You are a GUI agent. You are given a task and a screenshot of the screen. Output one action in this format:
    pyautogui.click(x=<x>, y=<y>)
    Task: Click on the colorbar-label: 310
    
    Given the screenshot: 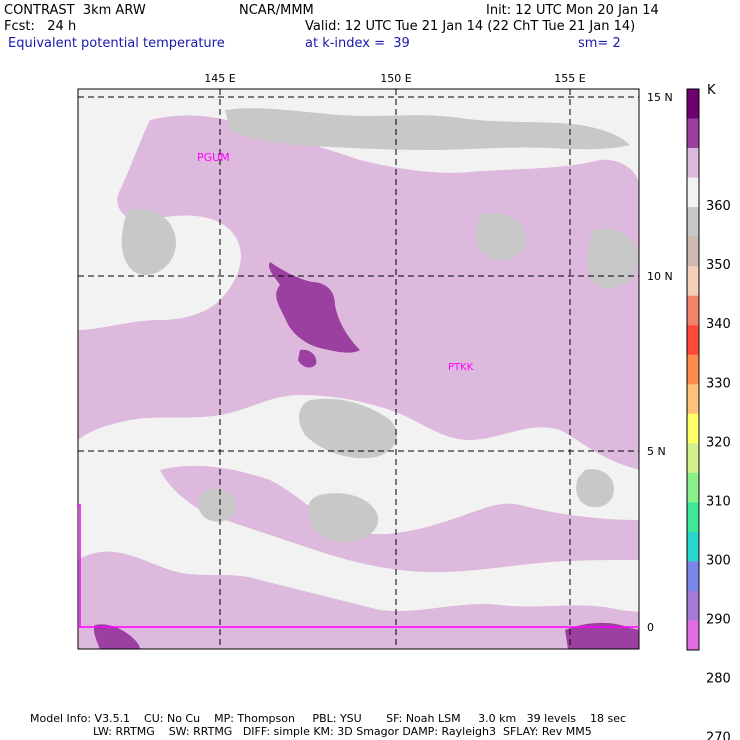 What is the action you would take?
    pyautogui.click(x=718, y=501)
    